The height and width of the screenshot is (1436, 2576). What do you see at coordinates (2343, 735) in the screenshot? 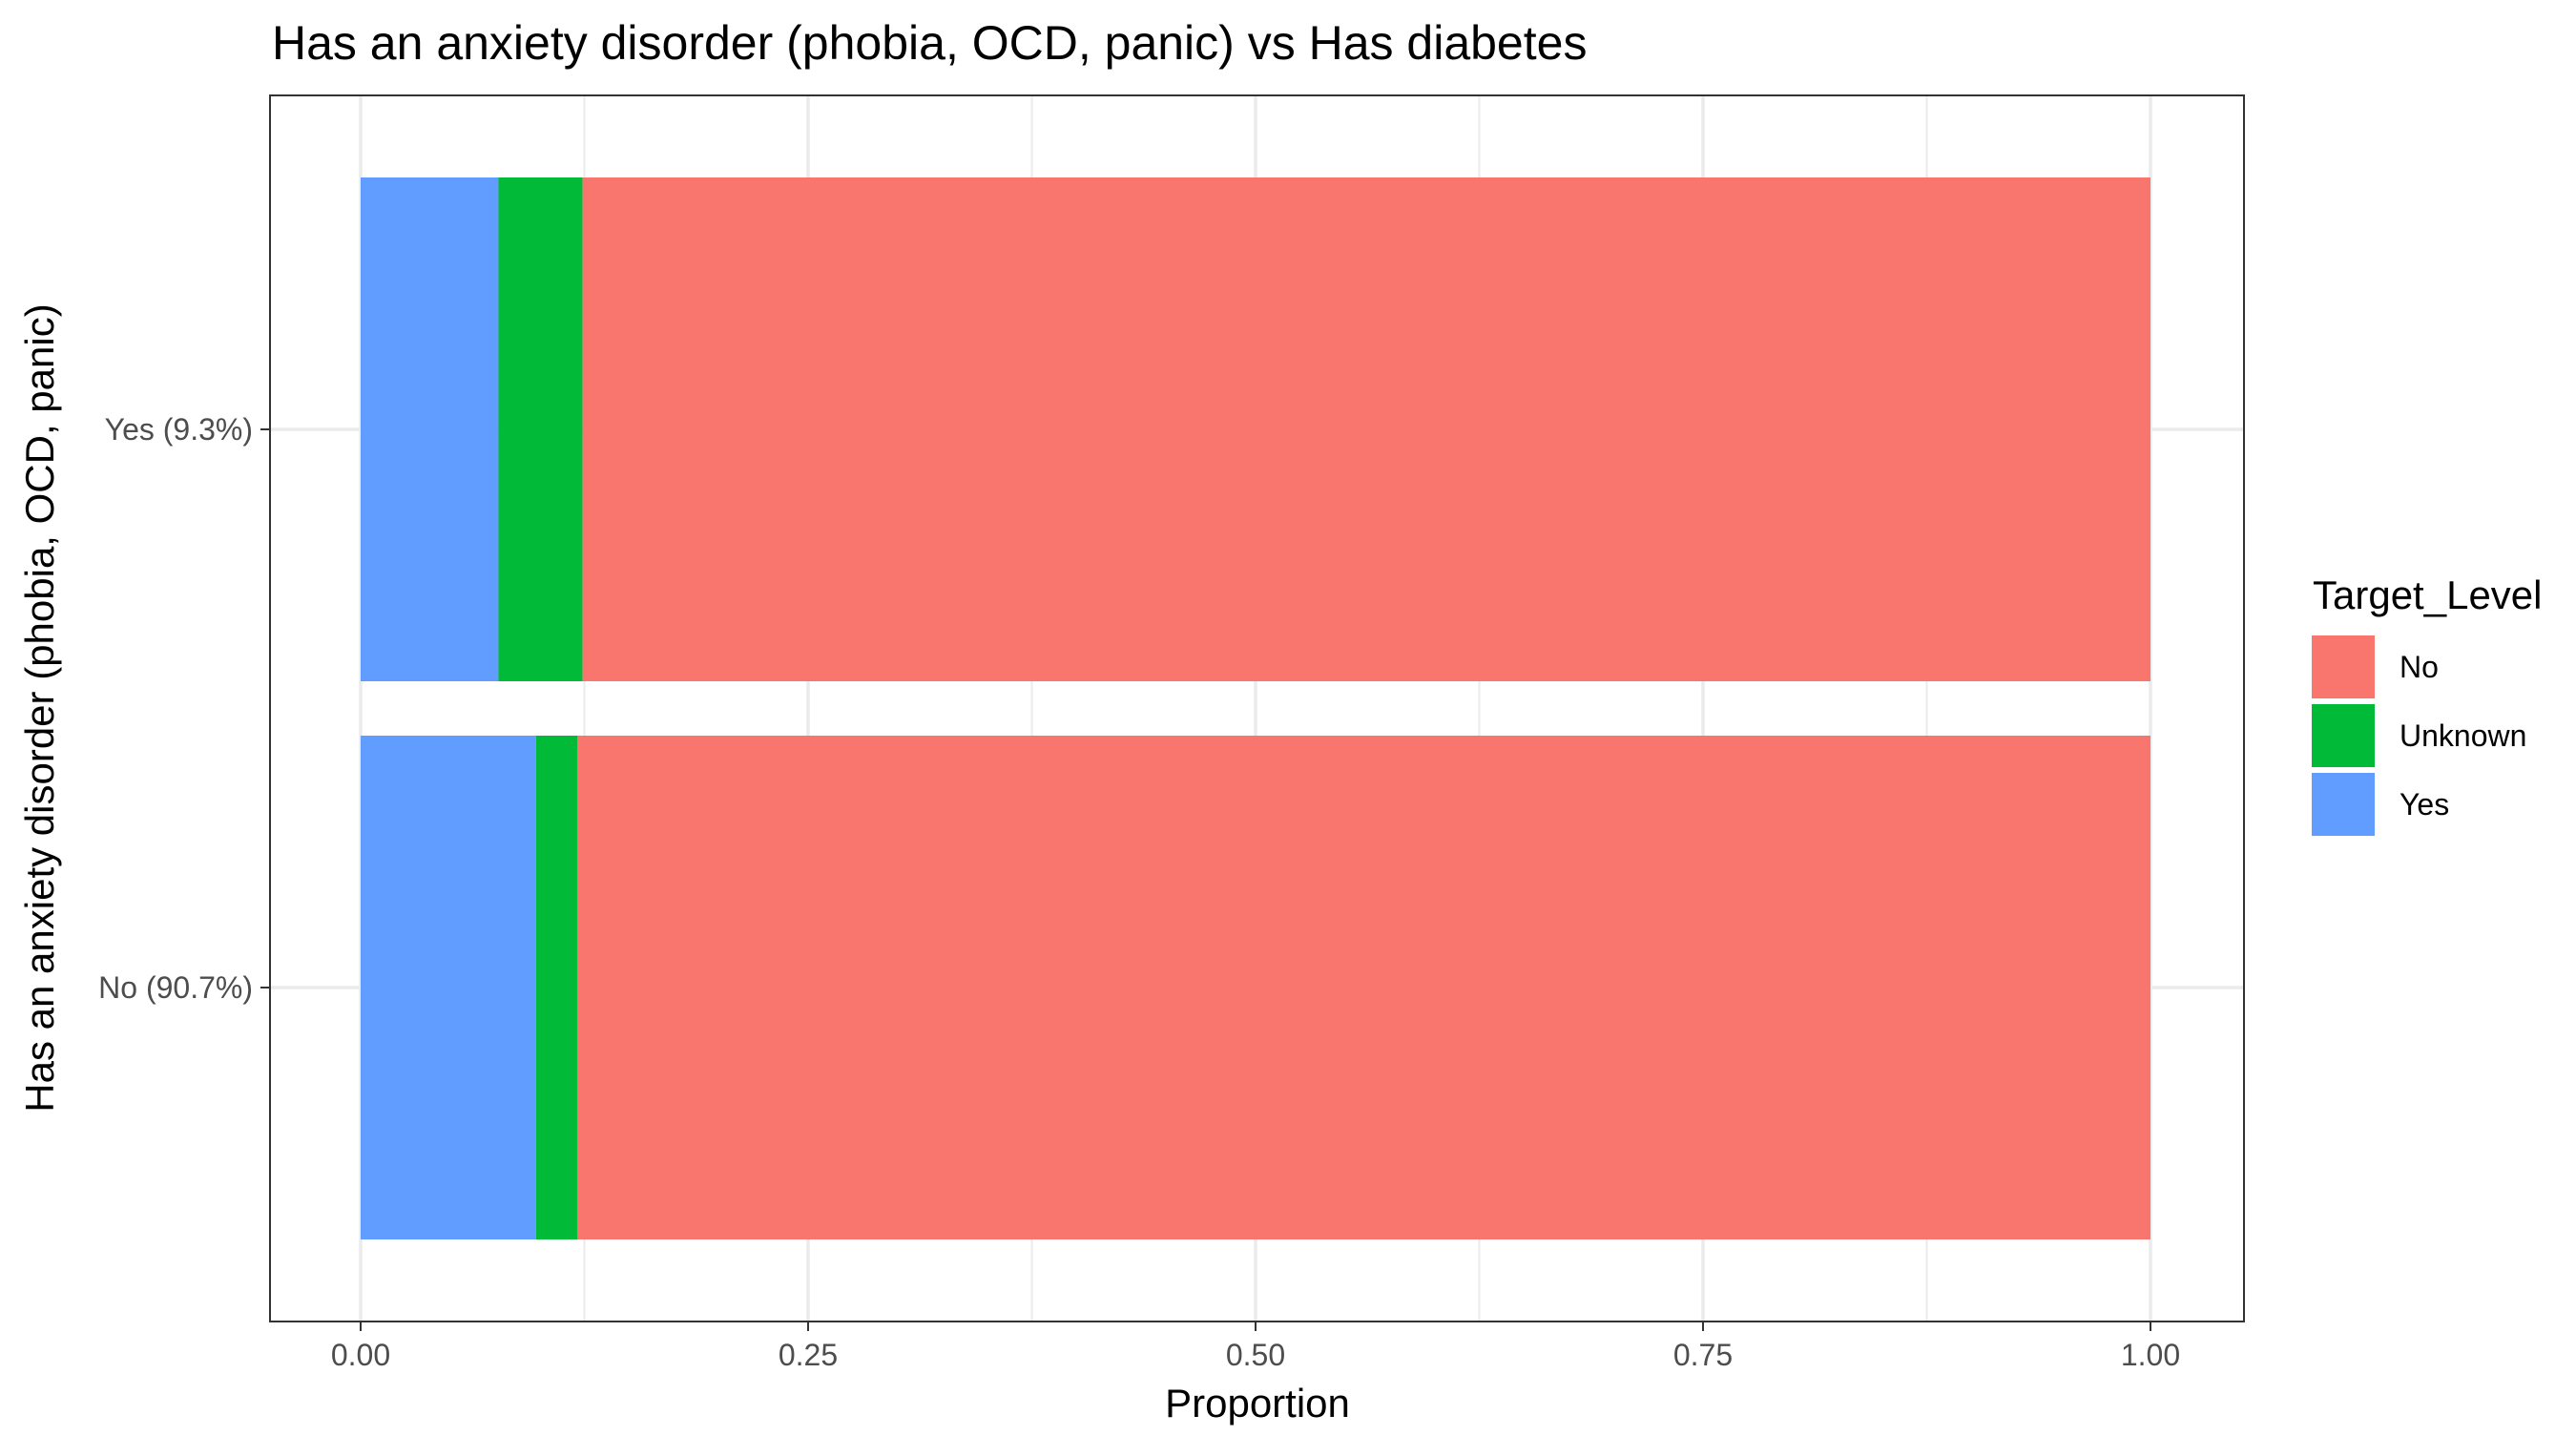
I see `legend-key-unknown` at bounding box center [2343, 735].